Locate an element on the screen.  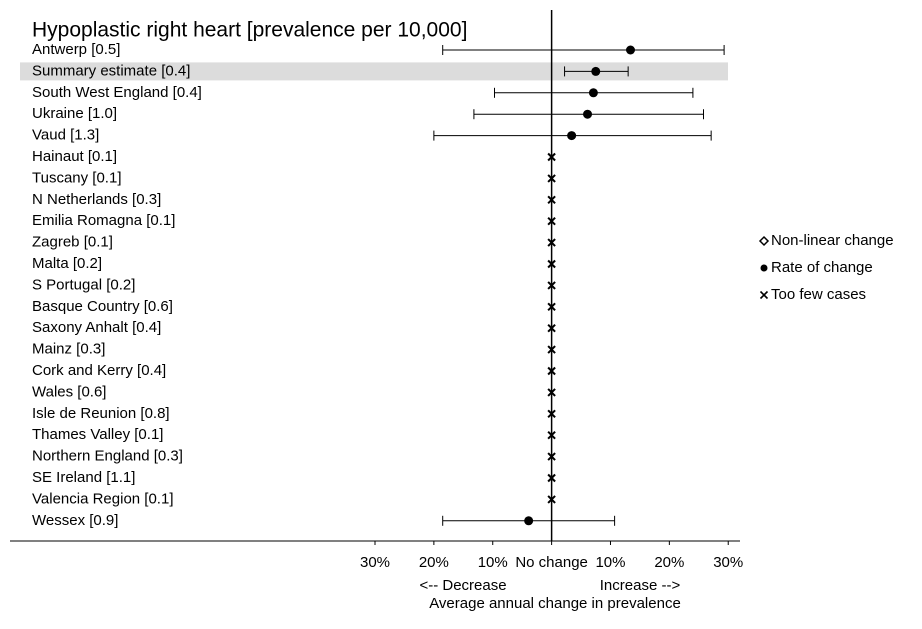
row-label: Ukraine [1.0] is located at coordinates (74, 113).